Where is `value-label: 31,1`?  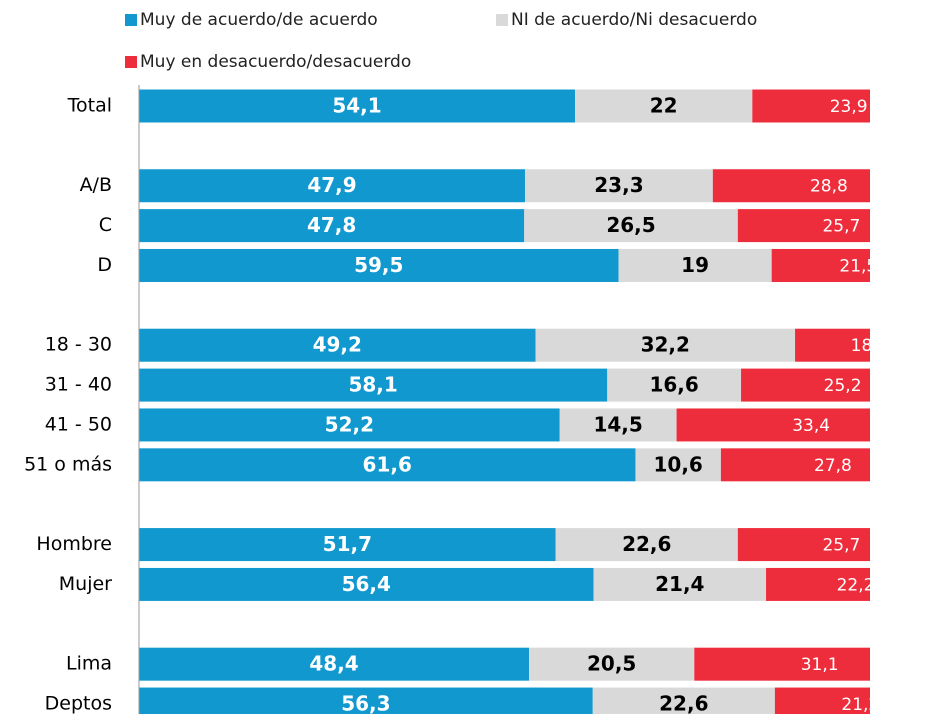 value-label: 31,1 is located at coordinates (820, 665).